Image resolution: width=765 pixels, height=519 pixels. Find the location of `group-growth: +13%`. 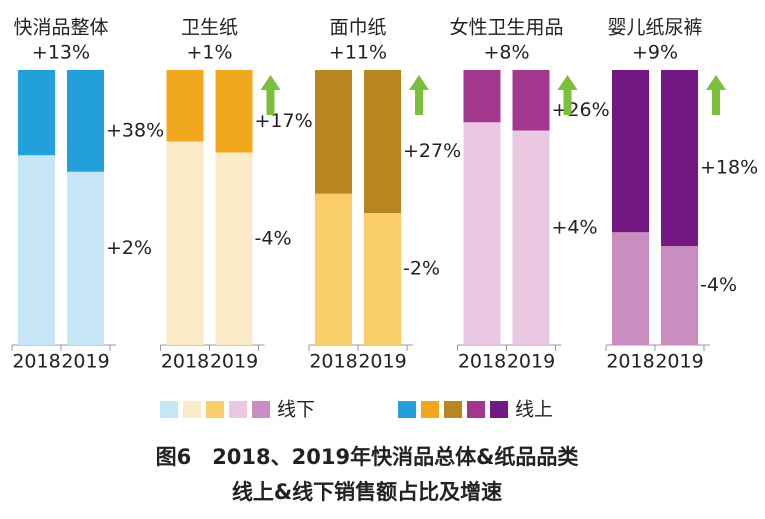

group-growth: +13% is located at coordinates (61, 53).